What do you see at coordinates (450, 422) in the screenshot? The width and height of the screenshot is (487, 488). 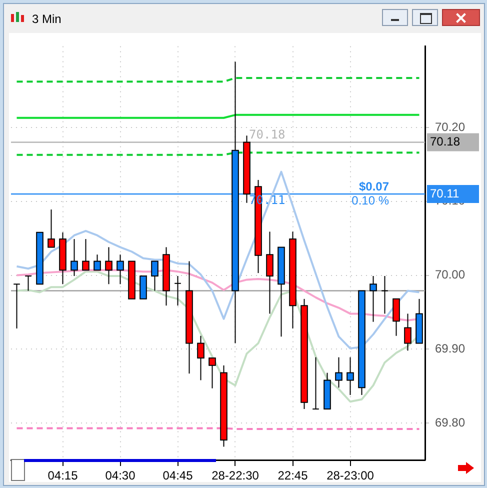 I see `y-tick-label: 69.80` at bounding box center [450, 422].